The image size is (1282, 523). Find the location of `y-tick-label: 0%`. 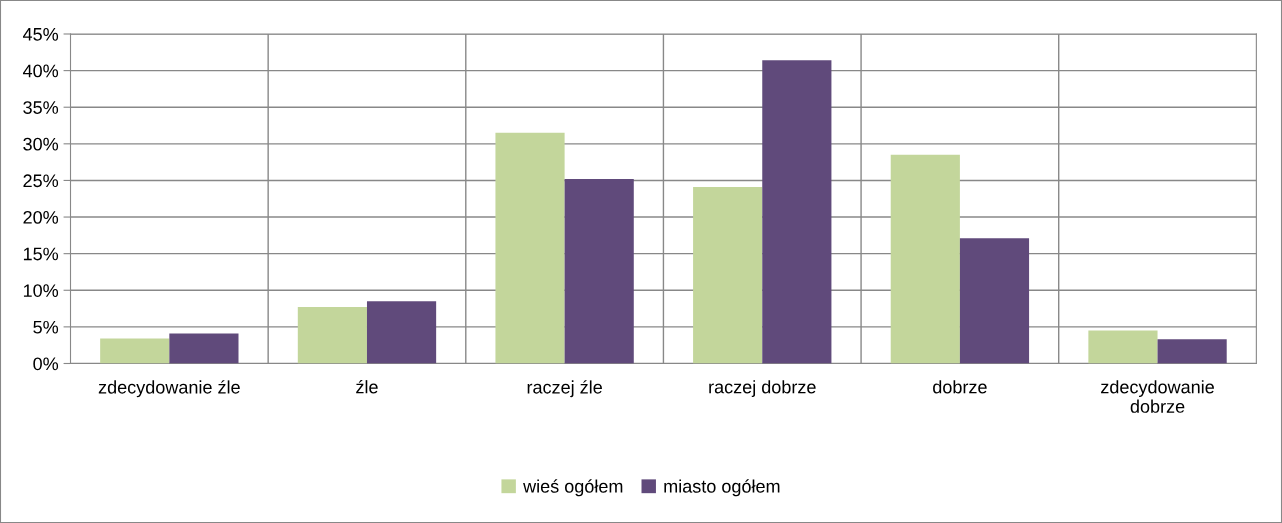

y-tick-label: 0% is located at coordinates (46, 364).